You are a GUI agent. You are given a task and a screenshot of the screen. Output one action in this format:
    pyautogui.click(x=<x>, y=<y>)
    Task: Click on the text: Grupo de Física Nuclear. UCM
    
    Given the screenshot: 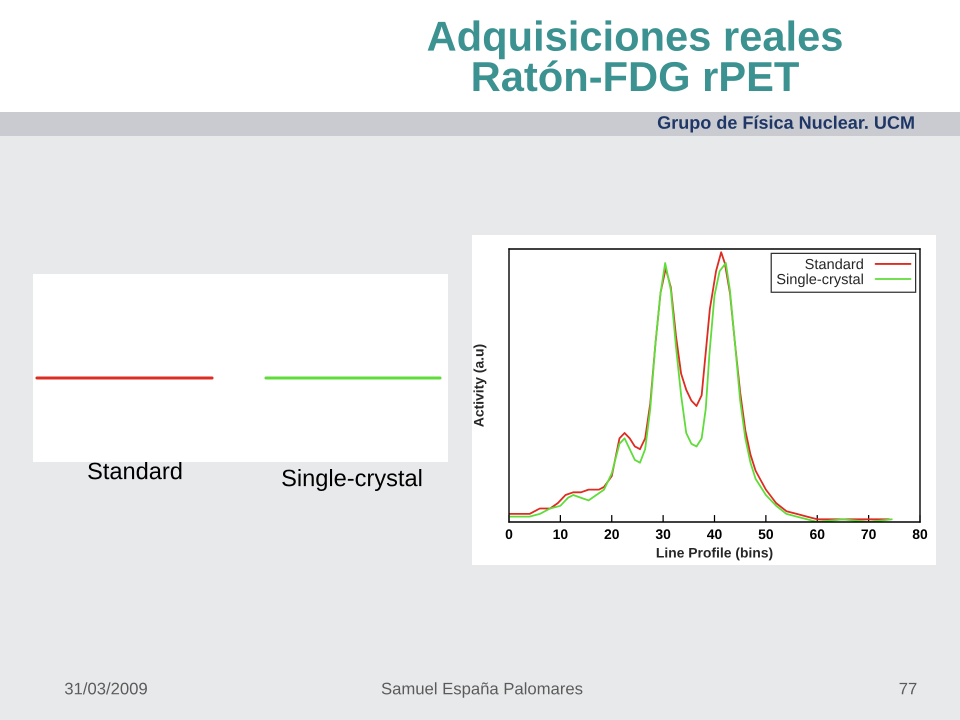 What is the action you would take?
    pyautogui.click(x=786, y=124)
    